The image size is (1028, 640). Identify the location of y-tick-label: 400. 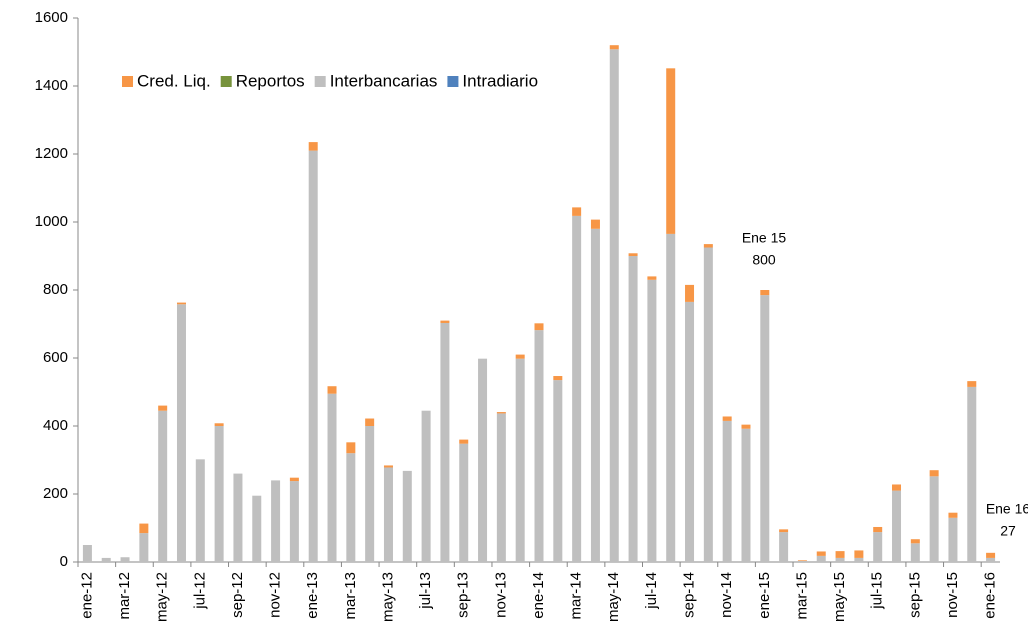
(55, 425).